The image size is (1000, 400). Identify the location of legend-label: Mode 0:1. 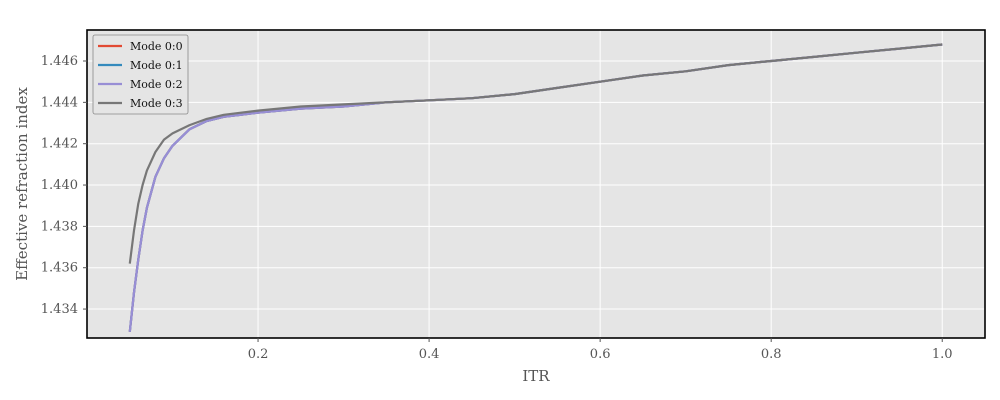
(156, 65).